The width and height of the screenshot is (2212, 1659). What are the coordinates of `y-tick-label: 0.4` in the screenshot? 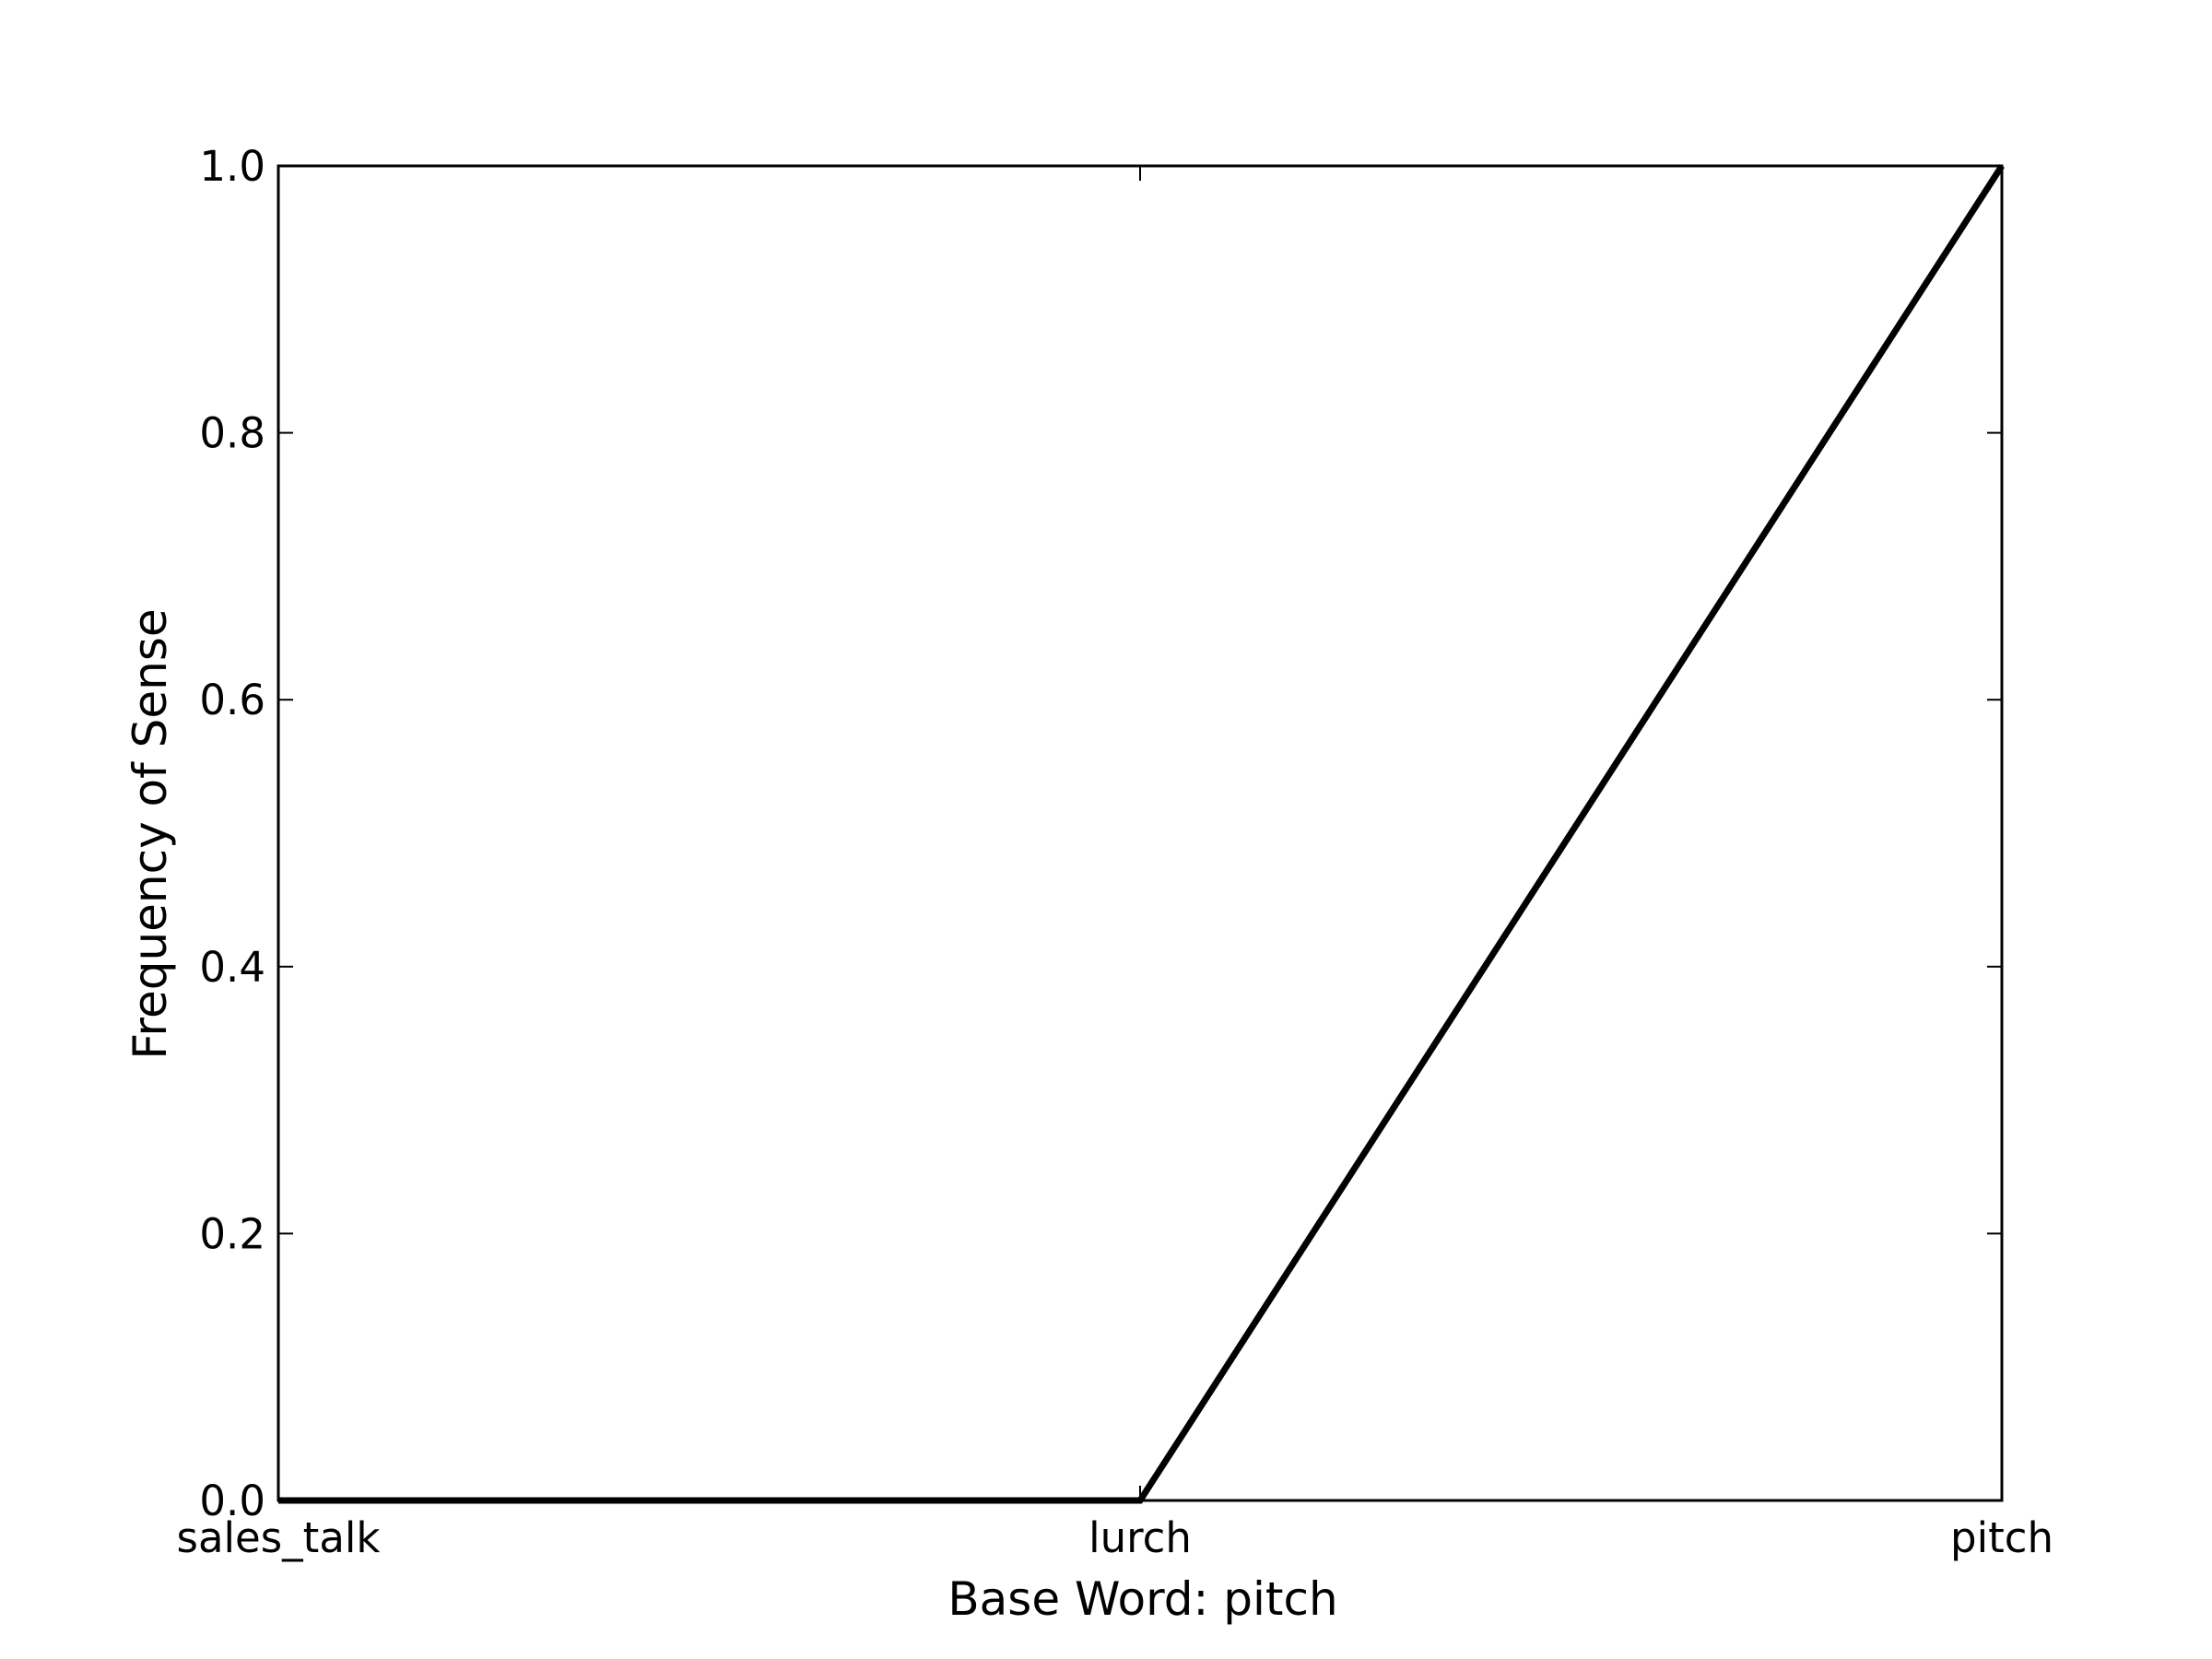 It's located at (232, 967).